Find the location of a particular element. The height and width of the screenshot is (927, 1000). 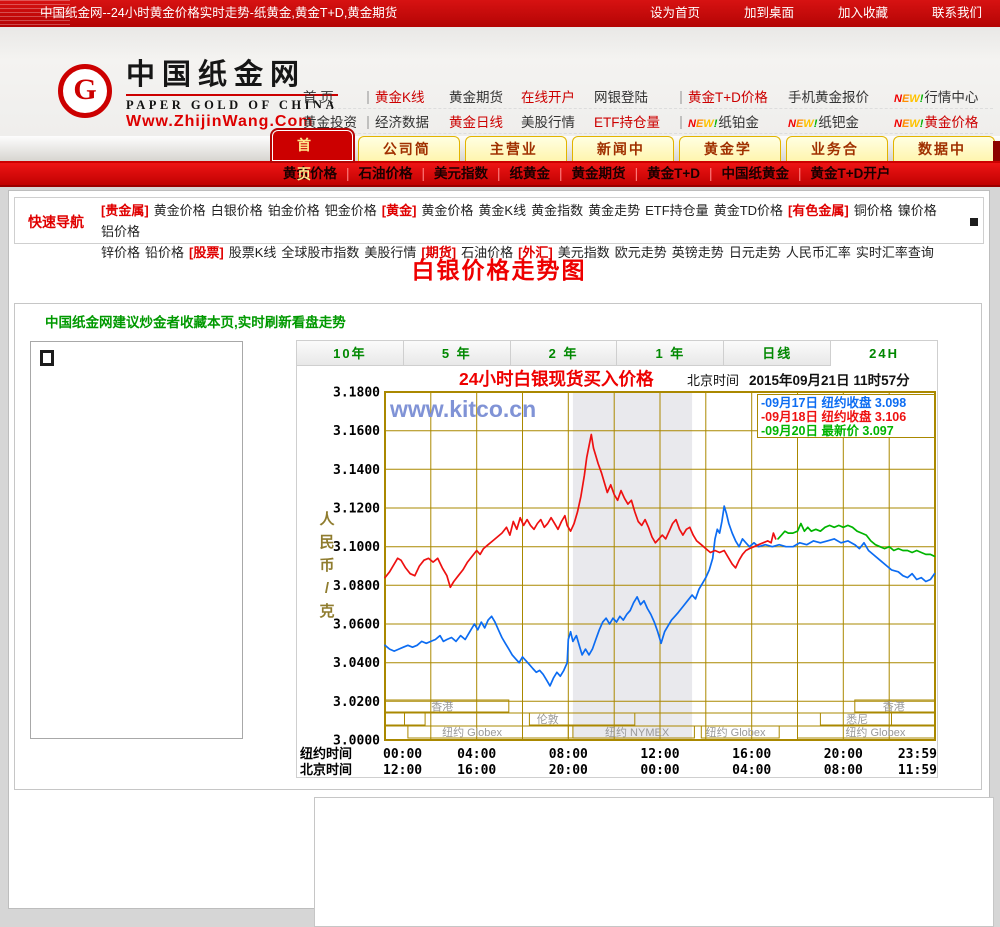

quicknav-category: [黄金] is located at coordinates (399, 210).